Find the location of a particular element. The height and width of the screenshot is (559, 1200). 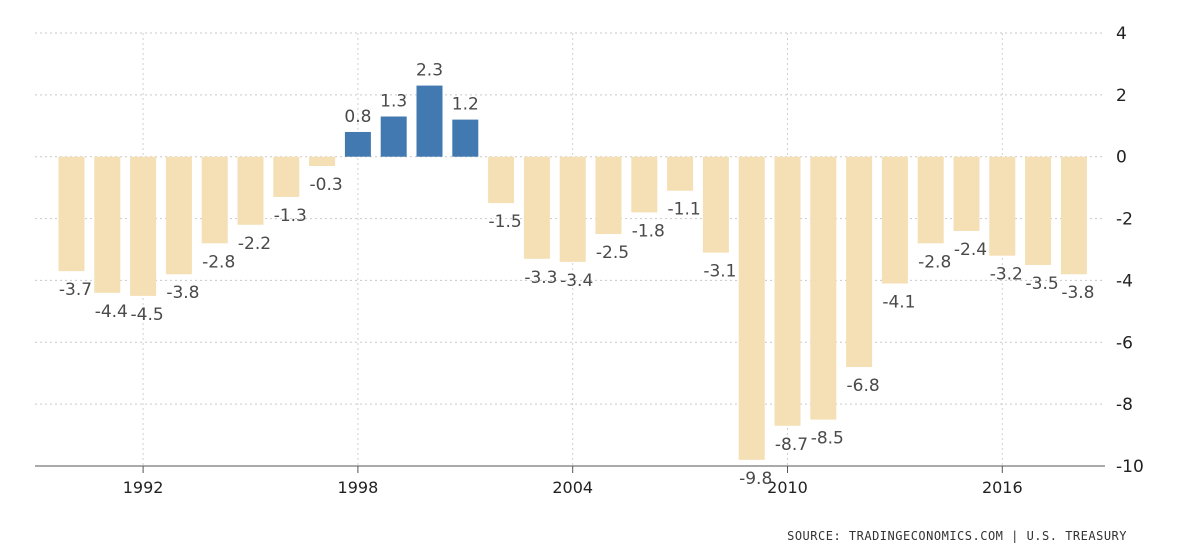

bar-1990 is located at coordinates (71, 214).